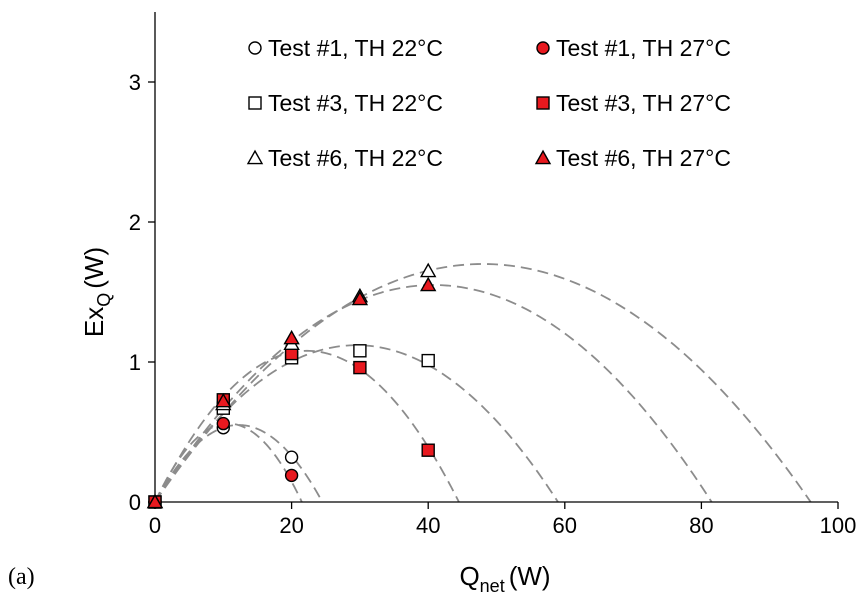  Describe the element at coordinates (428, 525) in the screenshot. I see `x-tick-label: 40` at that location.